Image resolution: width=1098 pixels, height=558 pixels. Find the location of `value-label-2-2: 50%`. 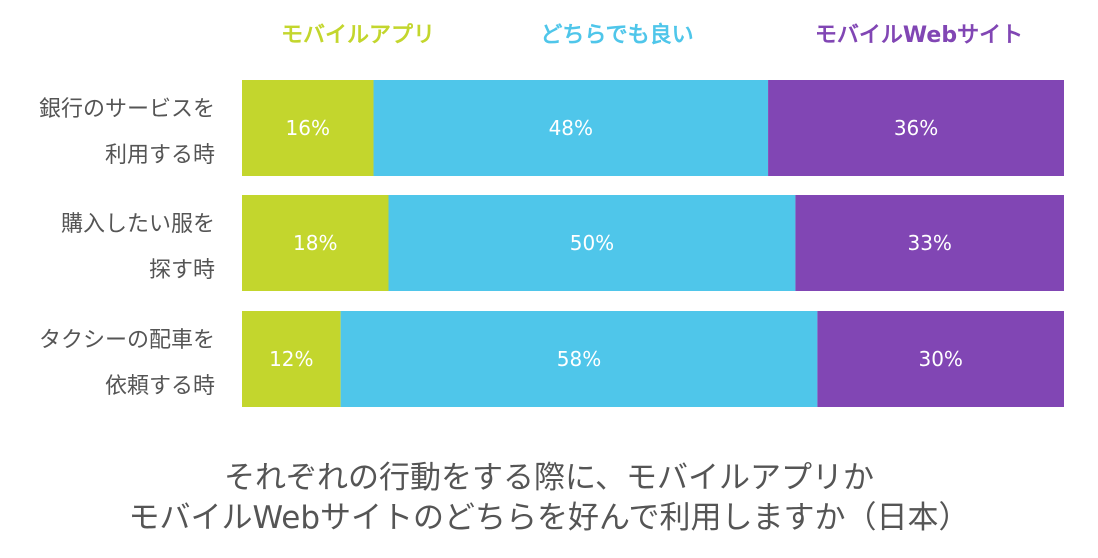

value-label-2-2: 50% is located at coordinates (592, 243).